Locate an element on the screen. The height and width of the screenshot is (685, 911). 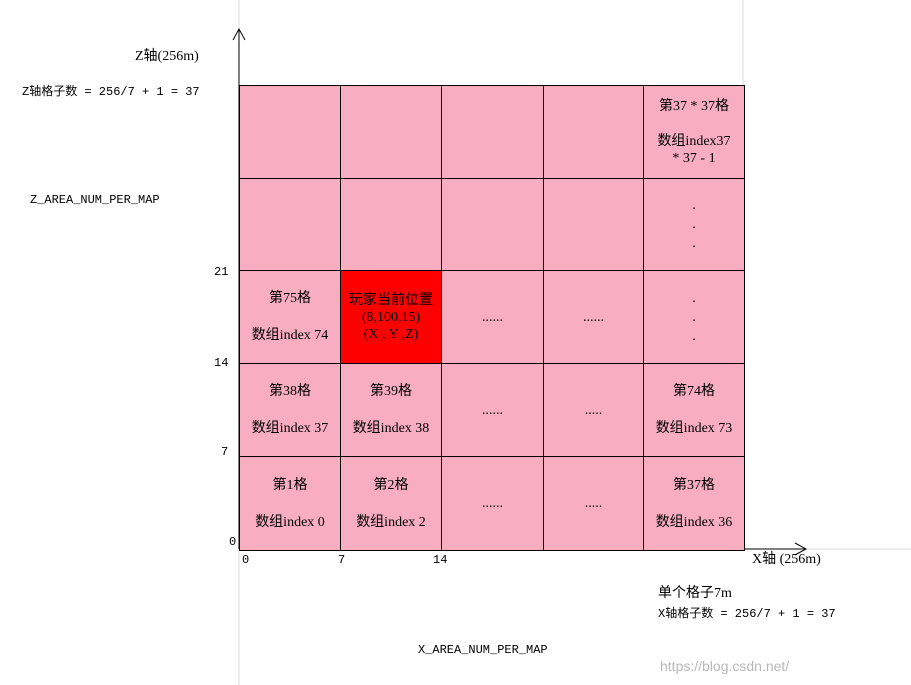
watermark: https://blog.csdn.net/ is located at coordinates (725, 666).